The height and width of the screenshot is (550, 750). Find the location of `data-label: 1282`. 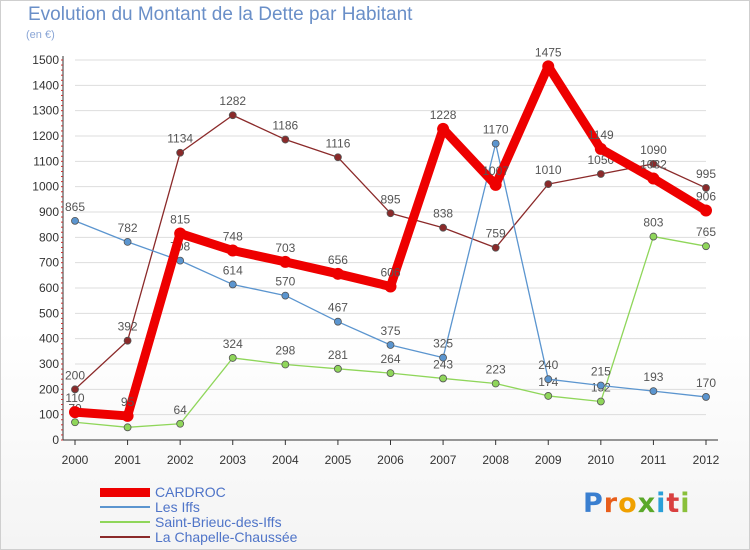

data-label: 1282 is located at coordinates (232, 101).